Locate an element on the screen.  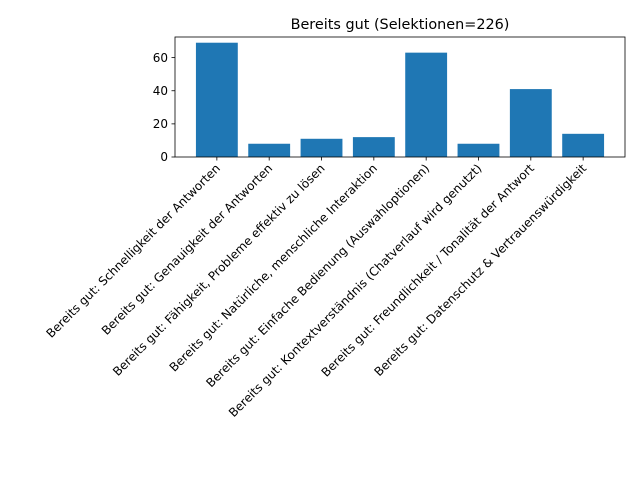
y-tick-label: 0 is located at coordinates (164, 157).